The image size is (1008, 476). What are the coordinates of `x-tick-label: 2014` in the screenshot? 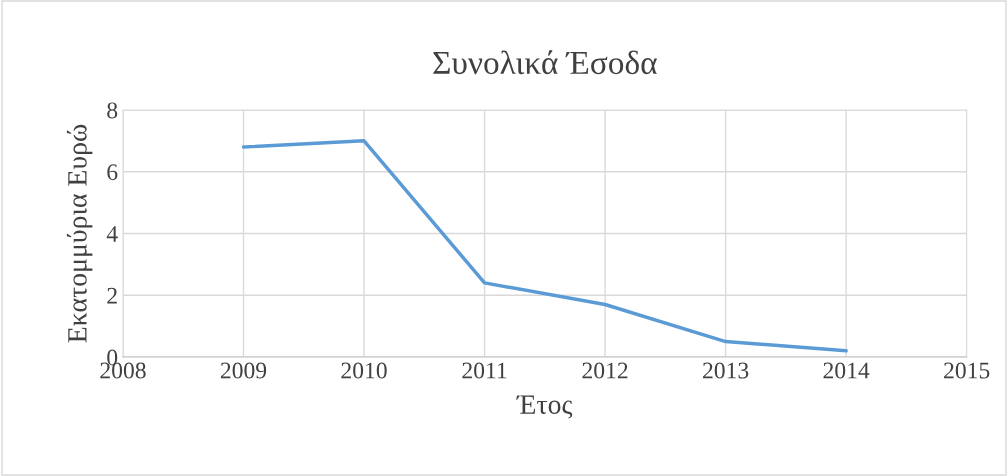 It's located at (846, 370).